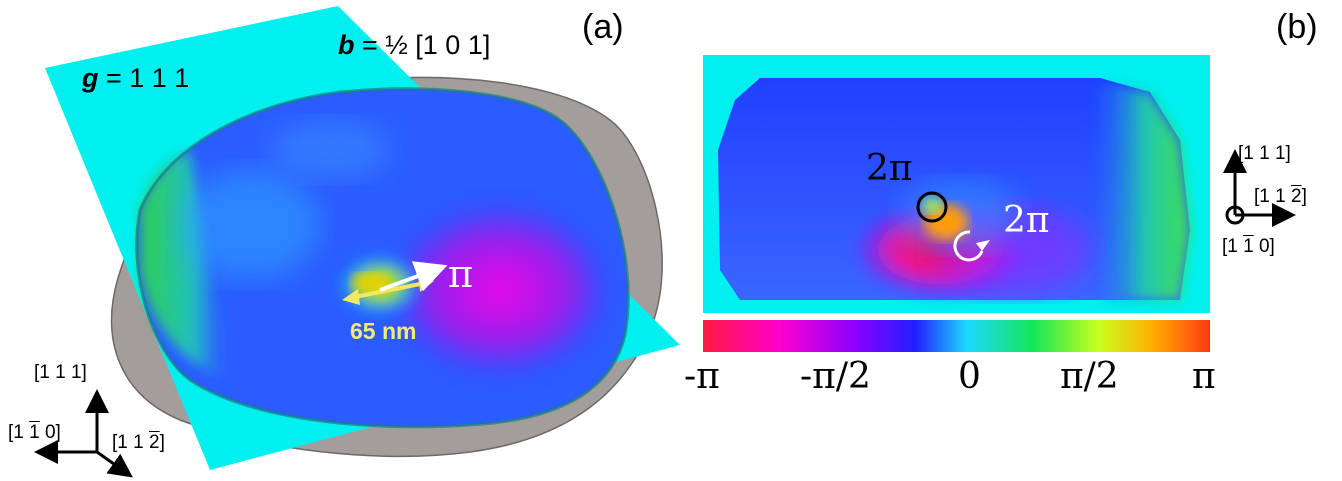 Image resolution: width=1342 pixels, height=481 pixels. I want to click on b-vector-label: b = ½ [1 0 1], so click(414, 45).